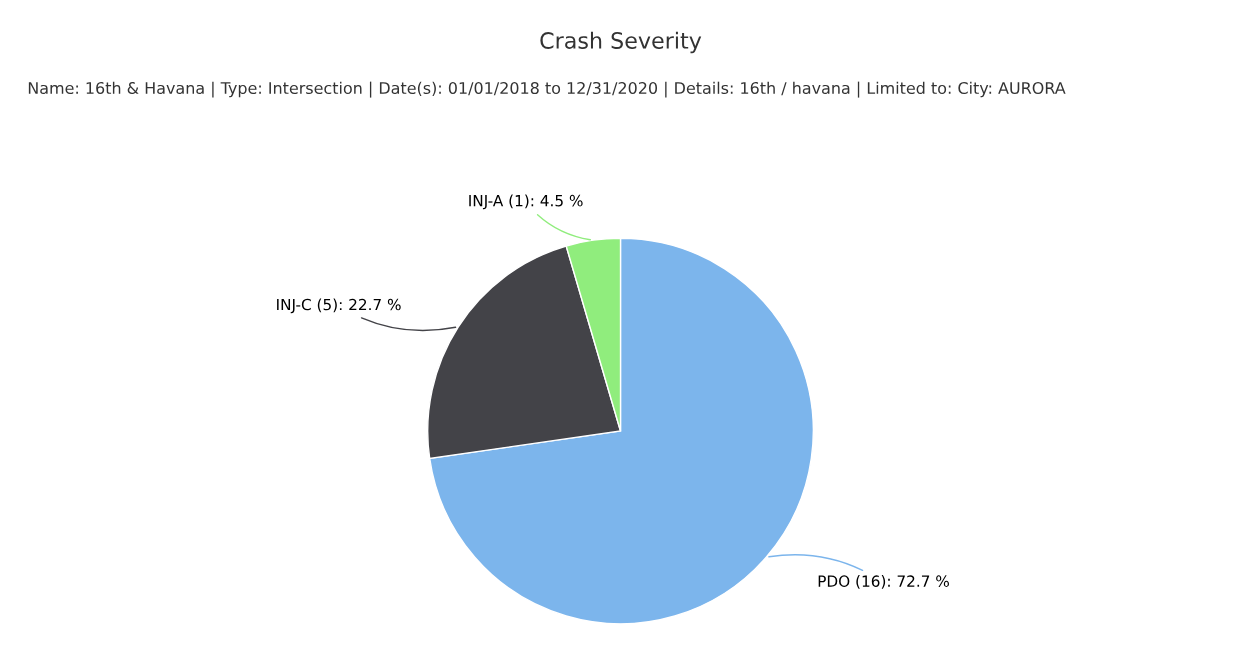 The height and width of the screenshot is (653, 1241). Describe the element at coordinates (339, 306) in the screenshot. I see `slice-label: INJ-C (5): 22.7 %` at that location.